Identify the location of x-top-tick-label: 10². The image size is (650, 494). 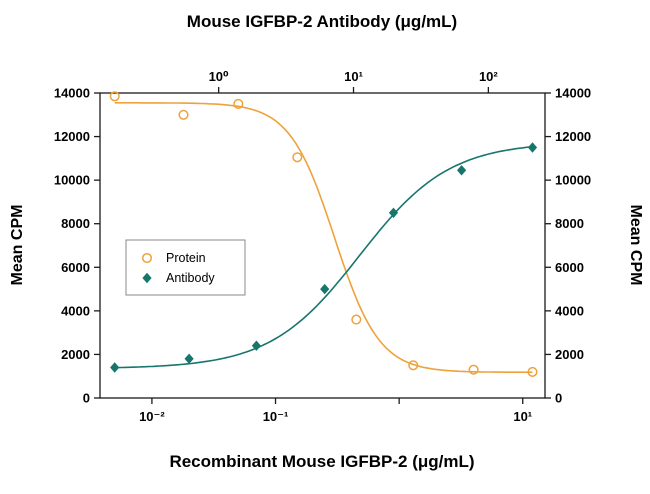
(488, 76).